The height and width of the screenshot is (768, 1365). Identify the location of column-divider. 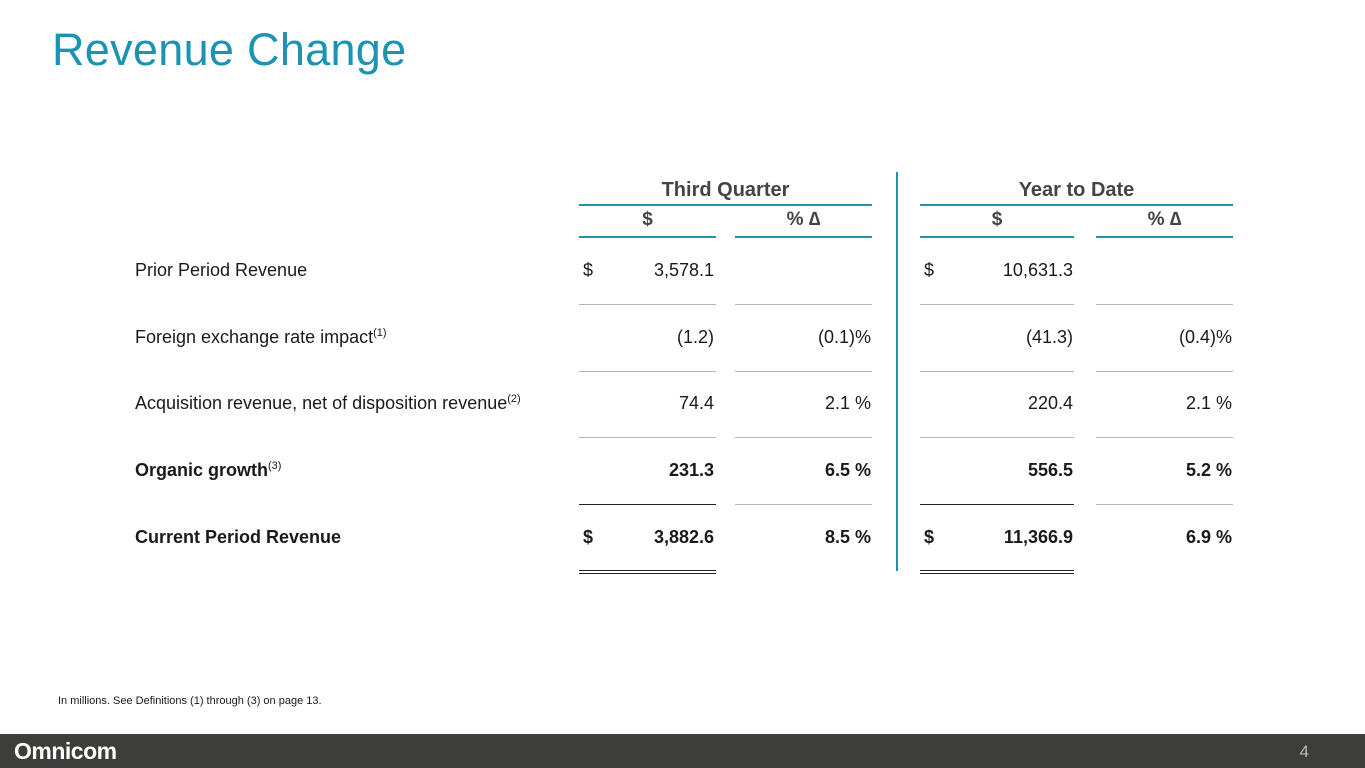
(897, 371).